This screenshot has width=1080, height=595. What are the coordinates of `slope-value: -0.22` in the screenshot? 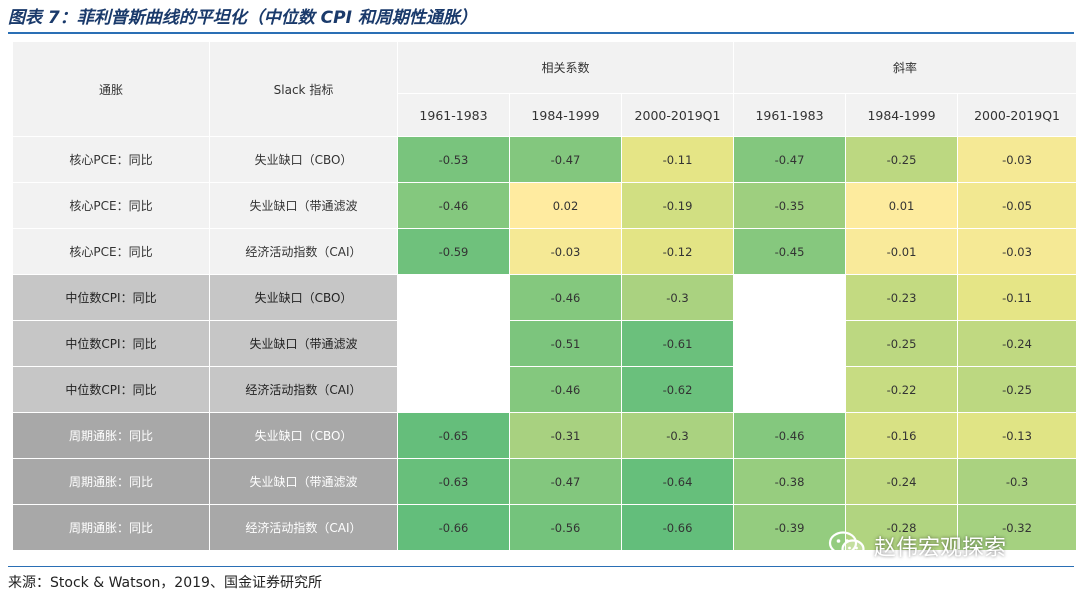 It's located at (902, 389).